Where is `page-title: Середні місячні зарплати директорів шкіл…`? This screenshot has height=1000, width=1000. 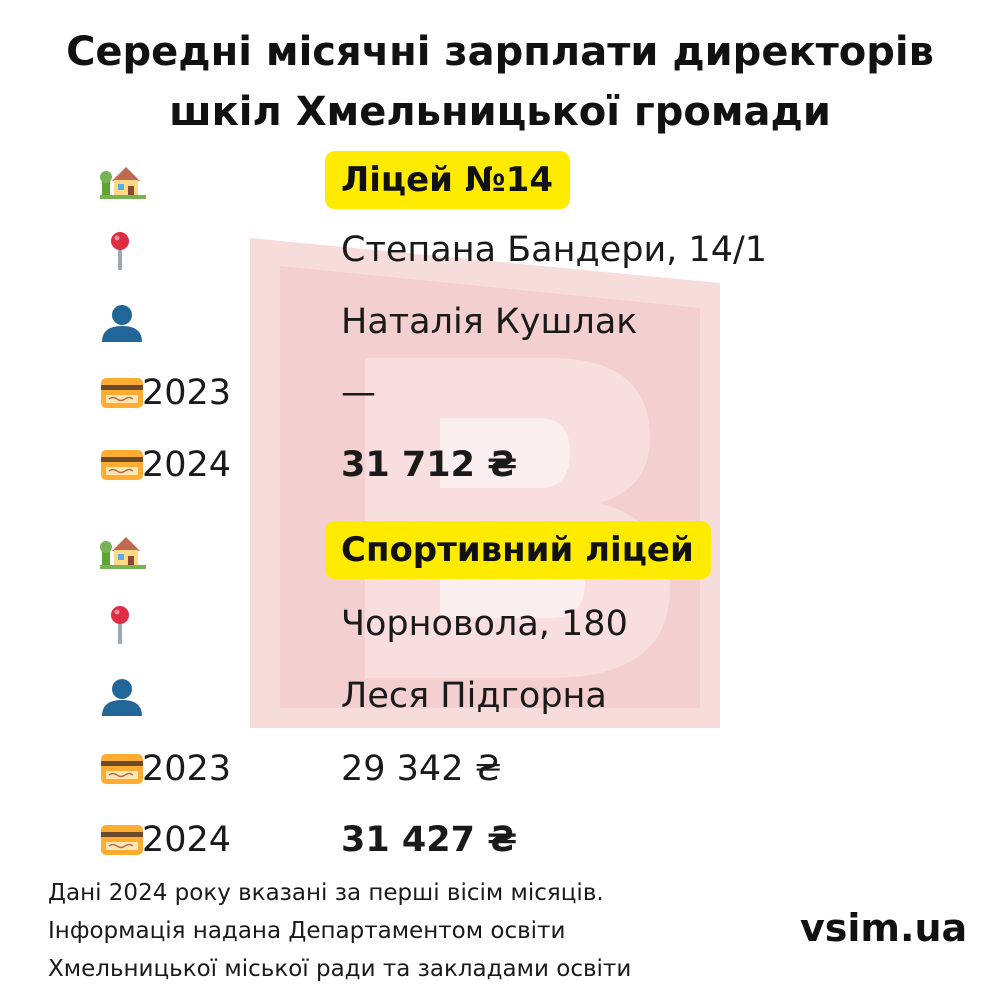
page-title: Середні місячні зарплати директорів шкіл… is located at coordinates (500, 82).